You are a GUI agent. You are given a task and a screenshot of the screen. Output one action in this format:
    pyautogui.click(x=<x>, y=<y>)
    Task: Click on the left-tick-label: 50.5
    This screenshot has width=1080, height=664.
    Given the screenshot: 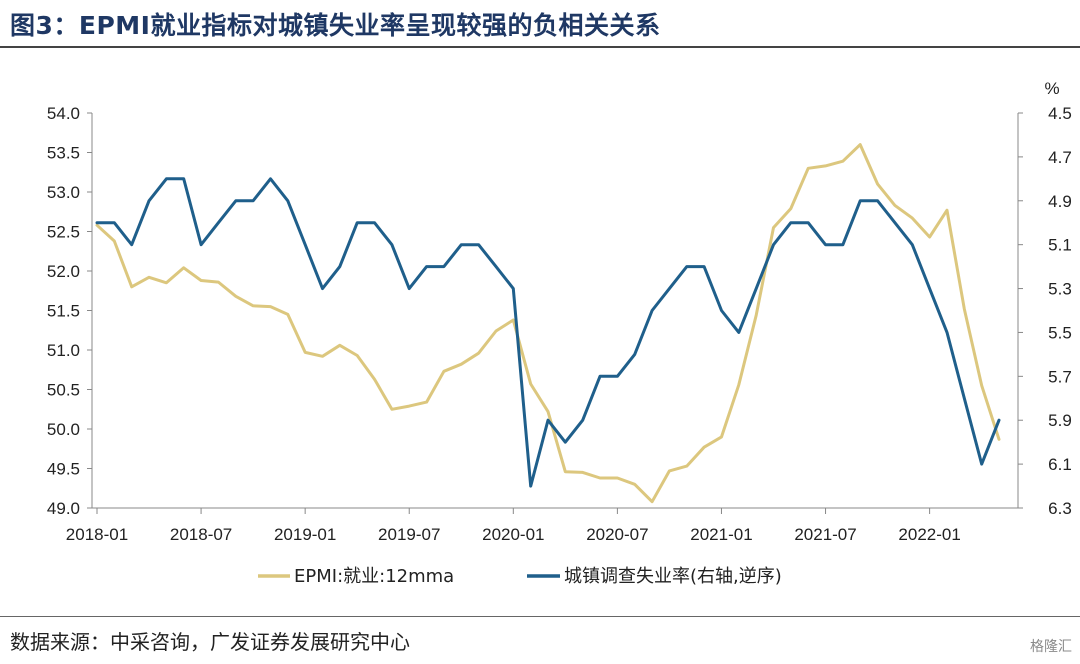 What is the action you would take?
    pyautogui.click(x=63, y=390)
    